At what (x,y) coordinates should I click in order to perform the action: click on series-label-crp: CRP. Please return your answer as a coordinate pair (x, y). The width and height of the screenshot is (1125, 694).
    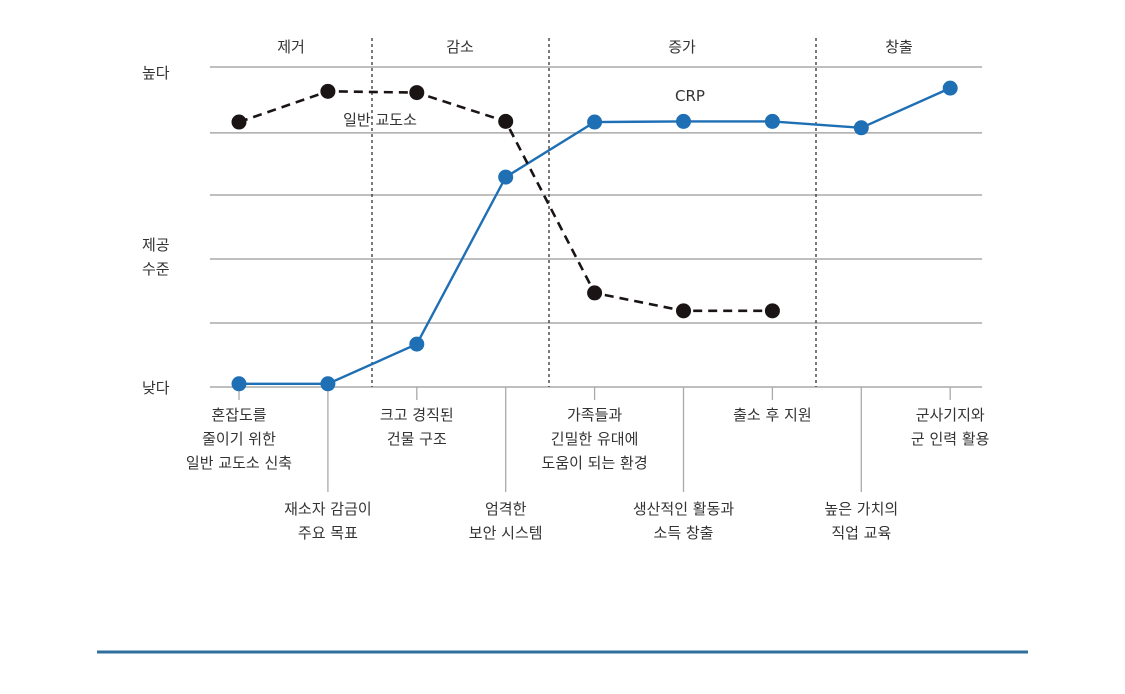
    Looking at the image, I should click on (690, 96).